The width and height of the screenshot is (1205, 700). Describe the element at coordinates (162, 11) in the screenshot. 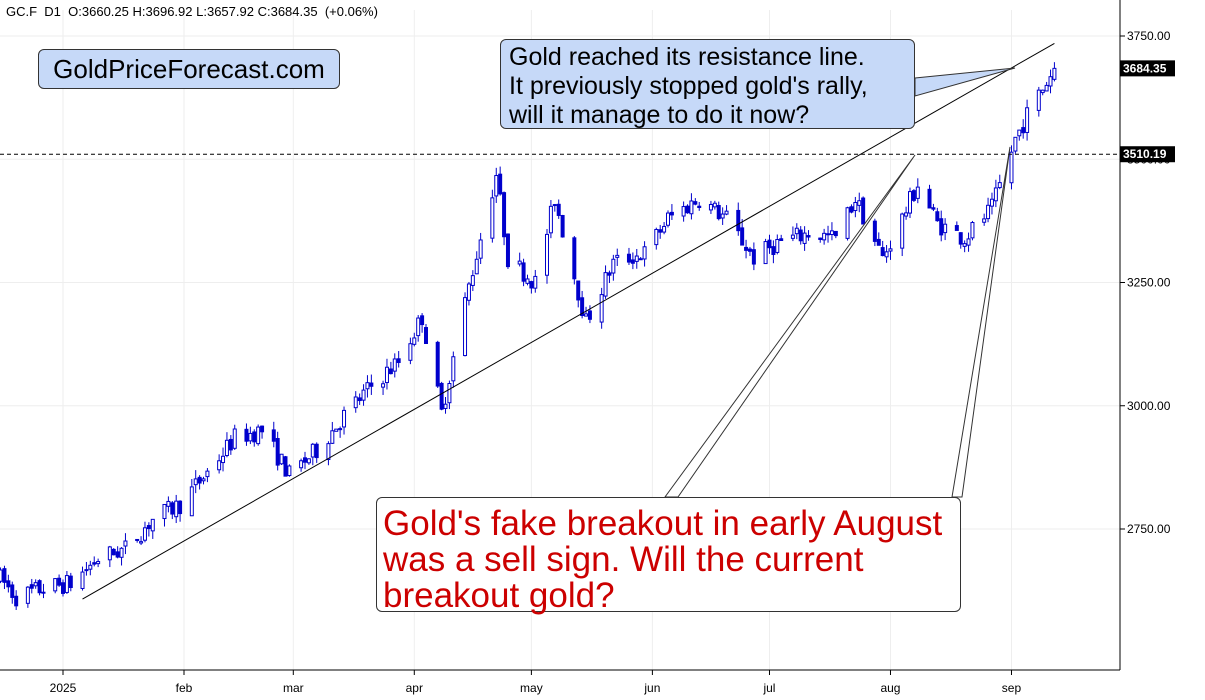

I see `high-label: H:3696.92` at that location.